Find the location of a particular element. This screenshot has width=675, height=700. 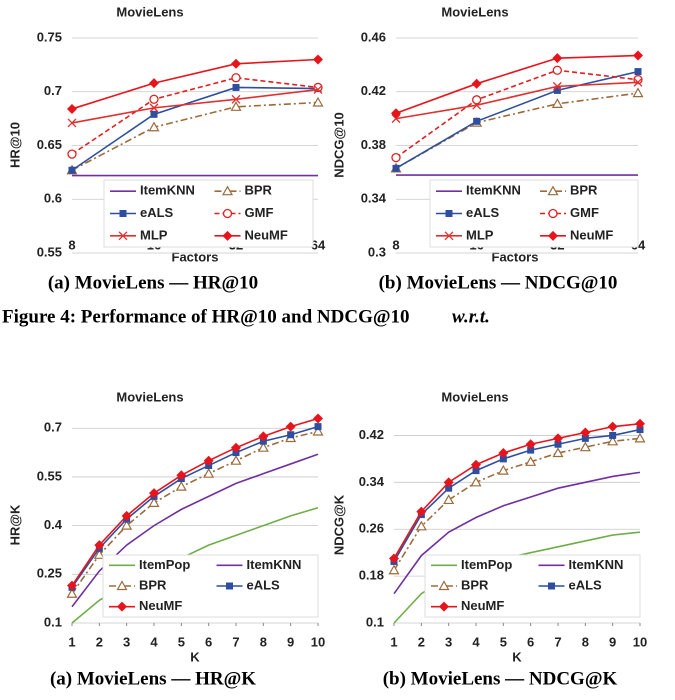

y-tick-label: 0.4 is located at coordinates (53, 524).